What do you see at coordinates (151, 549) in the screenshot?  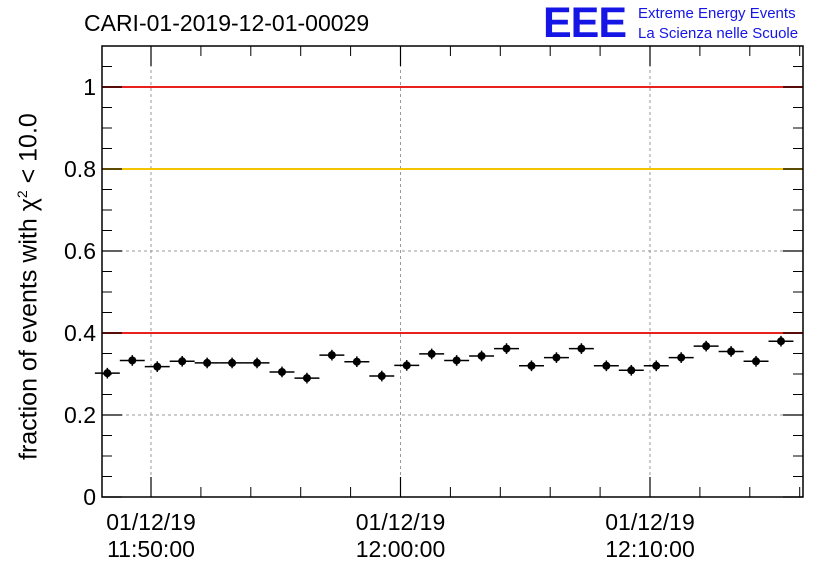 I see `x-tick-time-label: 11:50:00` at bounding box center [151, 549].